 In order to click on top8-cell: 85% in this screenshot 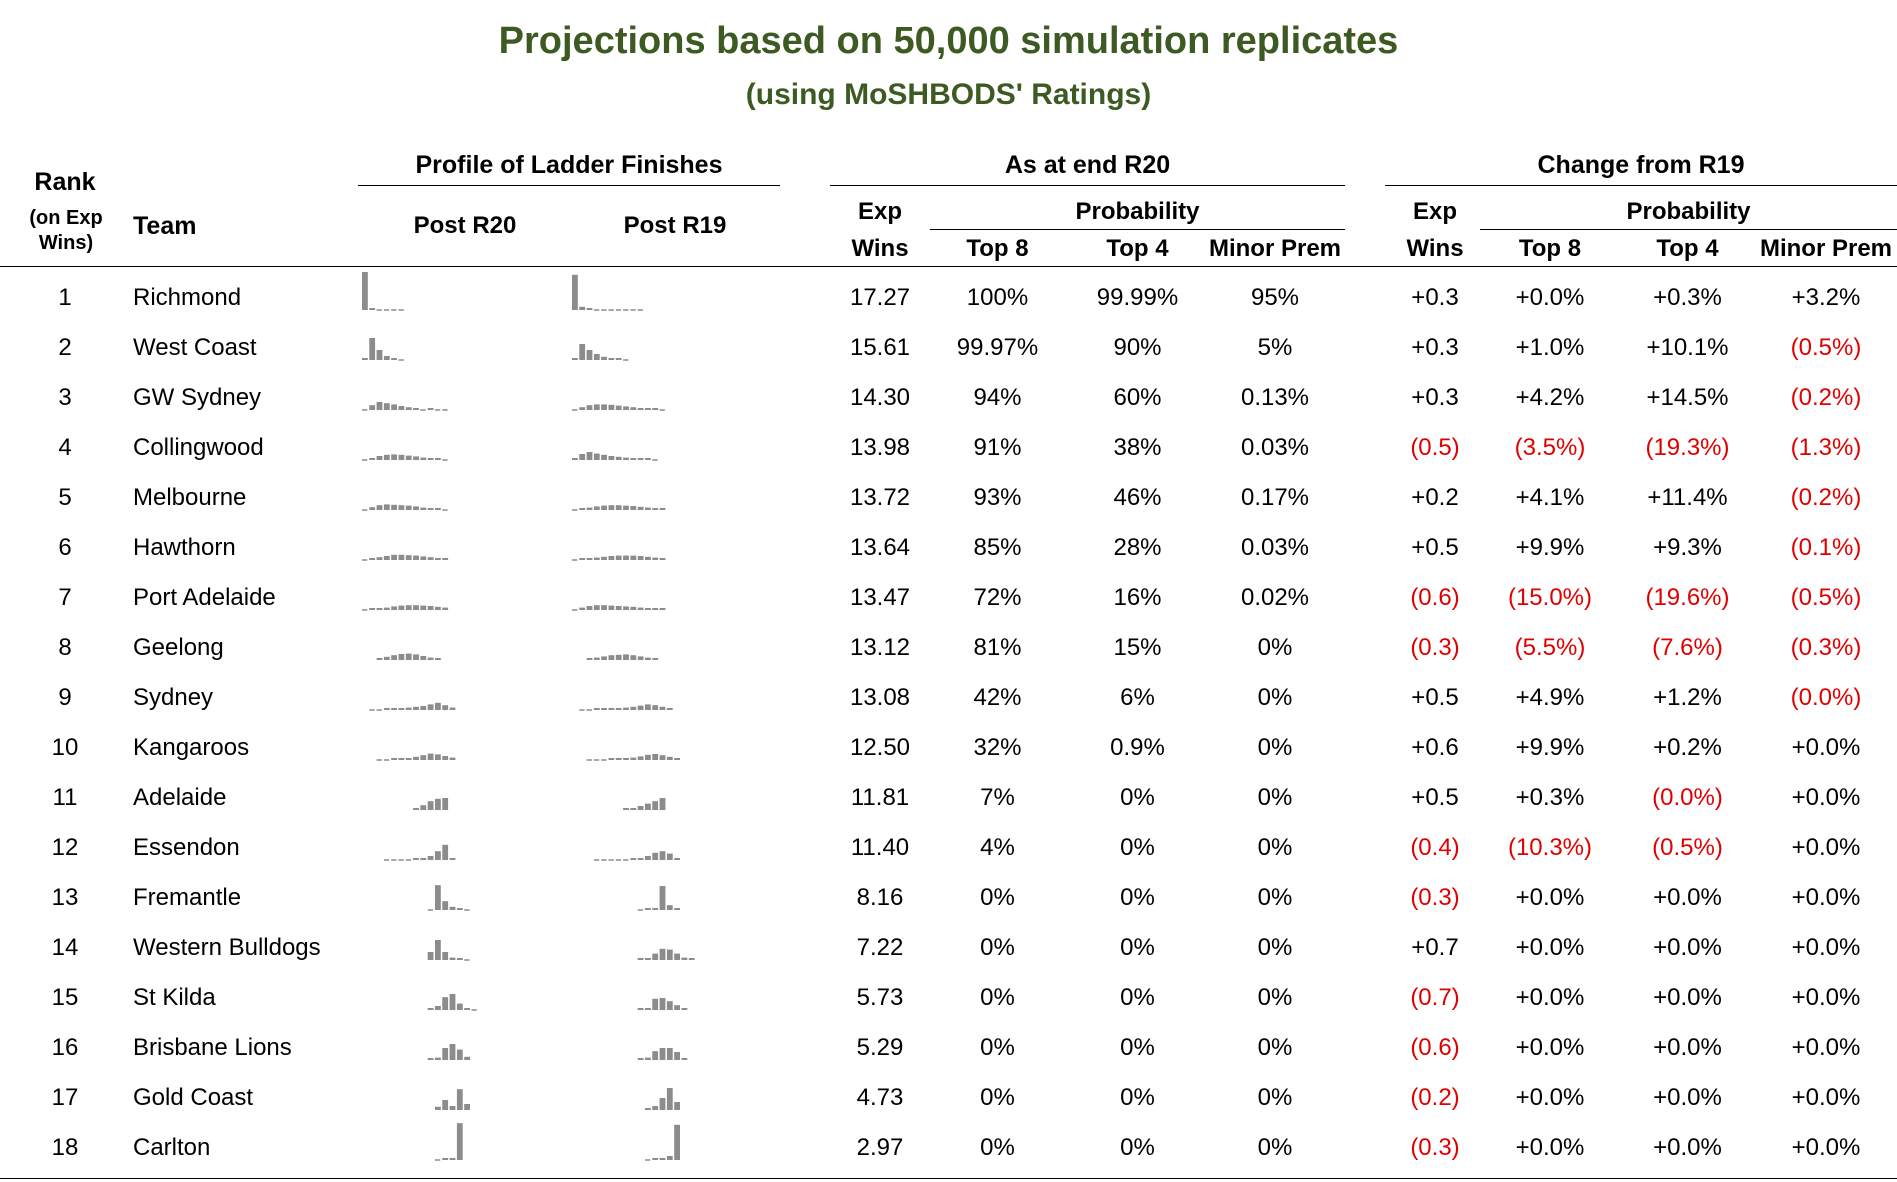, I will do `click(997, 547)`.